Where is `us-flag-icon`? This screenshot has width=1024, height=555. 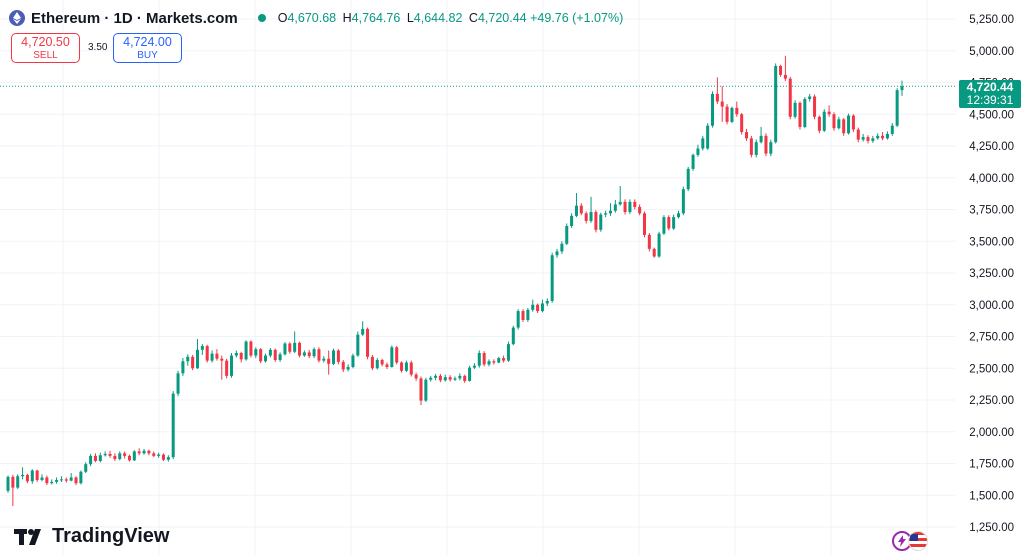
us-flag-icon is located at coordinates (918, 541).